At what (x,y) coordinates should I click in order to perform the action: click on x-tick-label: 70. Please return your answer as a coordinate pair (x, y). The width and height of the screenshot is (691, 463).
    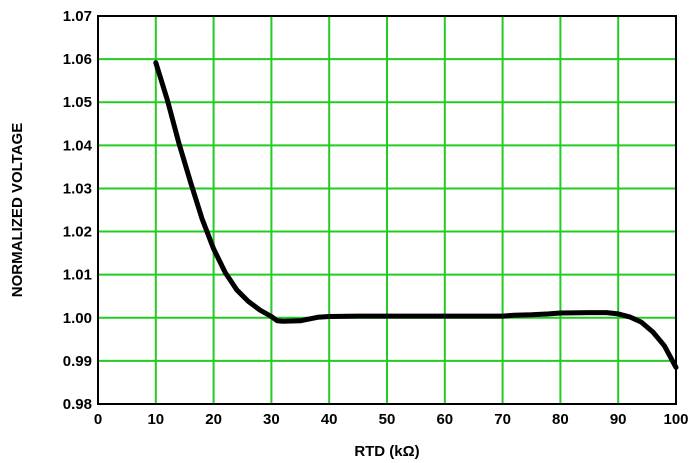
    Looking at the image, I should click on (502, 419).